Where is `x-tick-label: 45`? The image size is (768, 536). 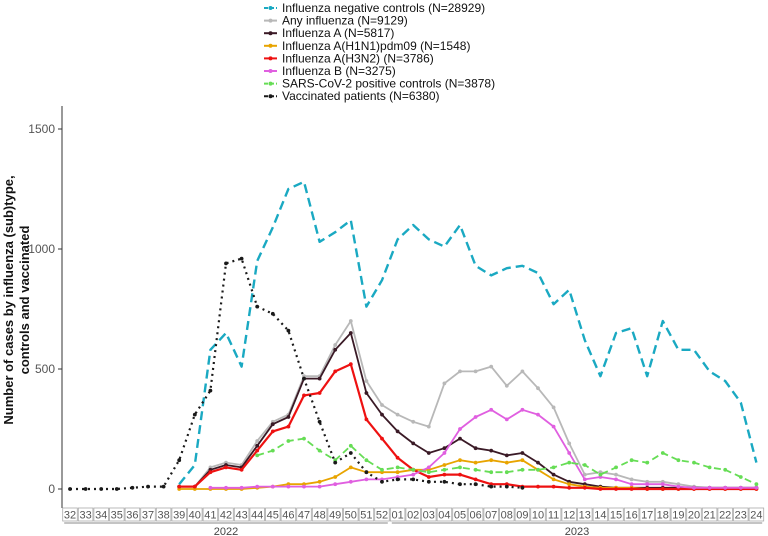
x-tick-label: 45 is located at coordinates (273, 516).